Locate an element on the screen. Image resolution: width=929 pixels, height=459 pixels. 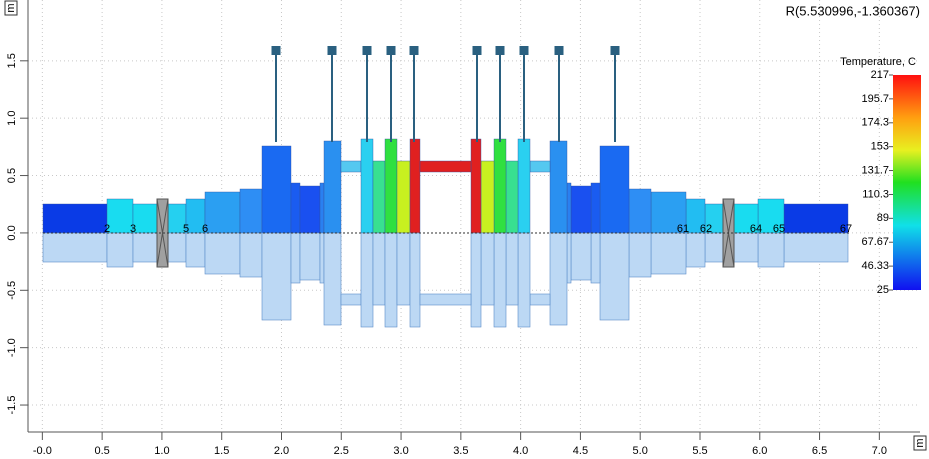
y-unit-box is located at coordinates (11, 8).